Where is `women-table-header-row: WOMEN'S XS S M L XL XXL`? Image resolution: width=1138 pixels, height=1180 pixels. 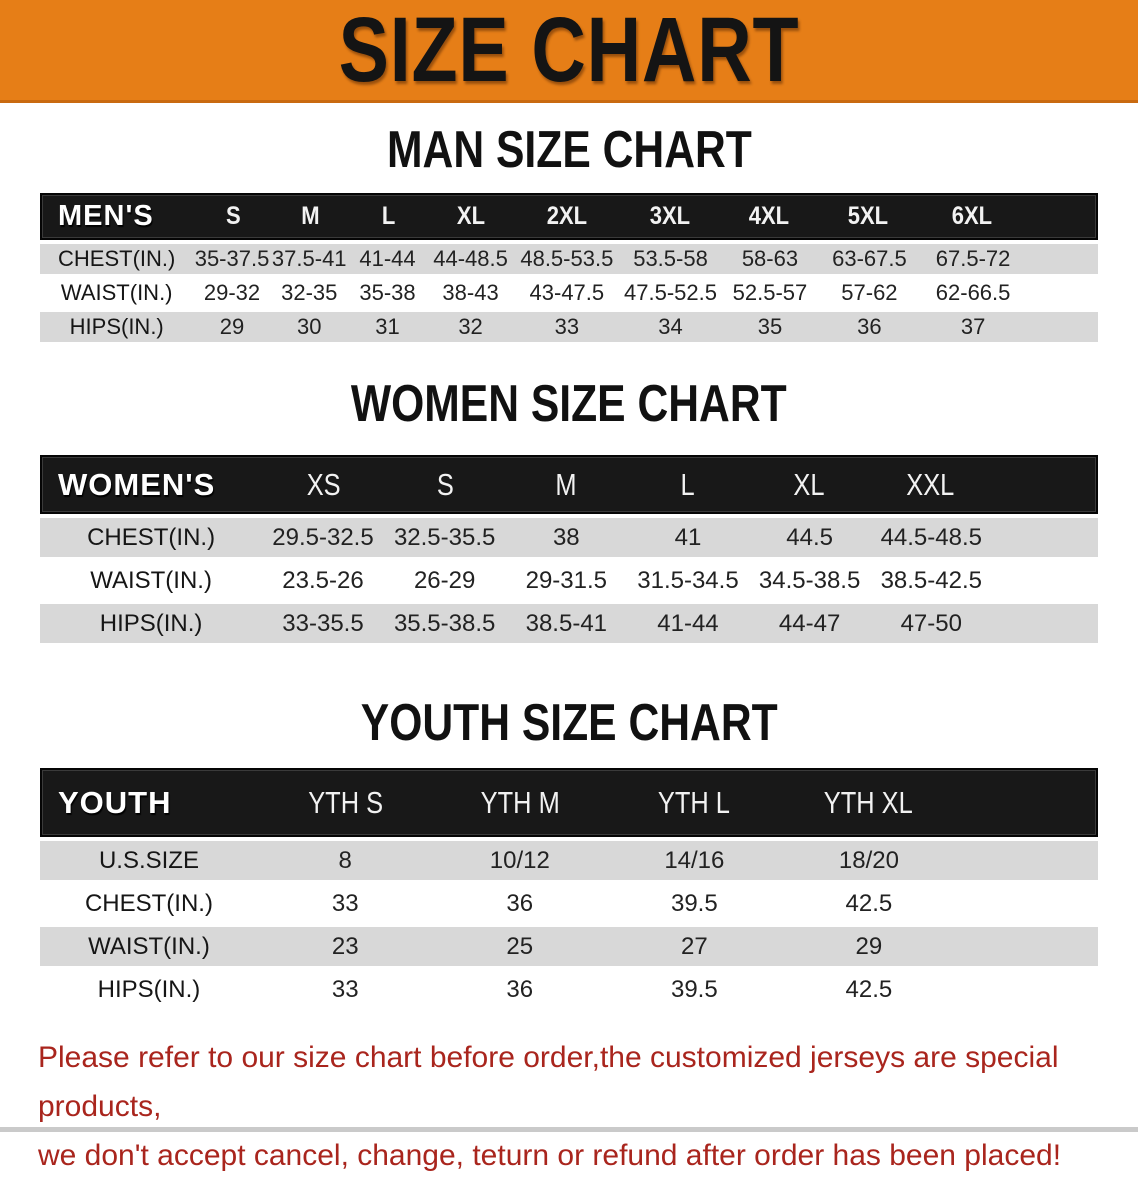 women-table-header-row: WOMEN'S XS S M L XL XXL is located at coordinates (569, 484).